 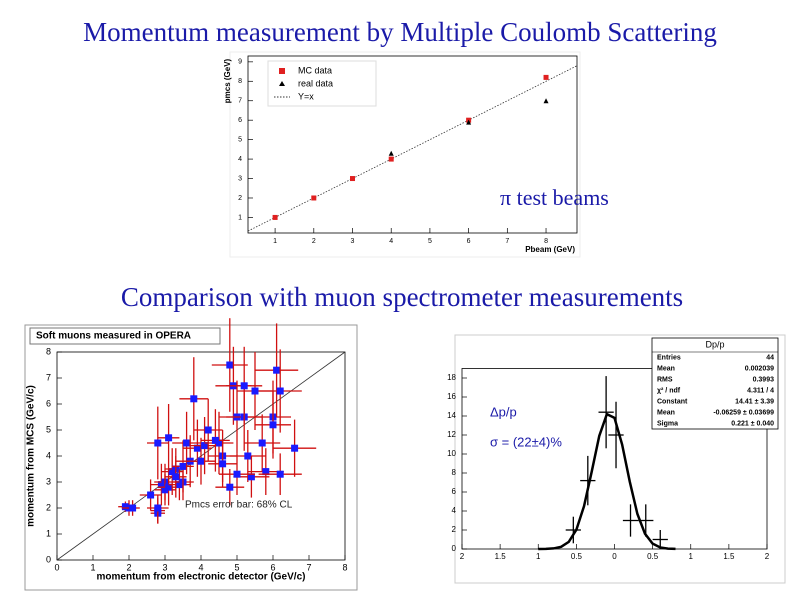 I want to click on stats-value: -0.06259 ± 0.03699, so click(x=743, y=412).